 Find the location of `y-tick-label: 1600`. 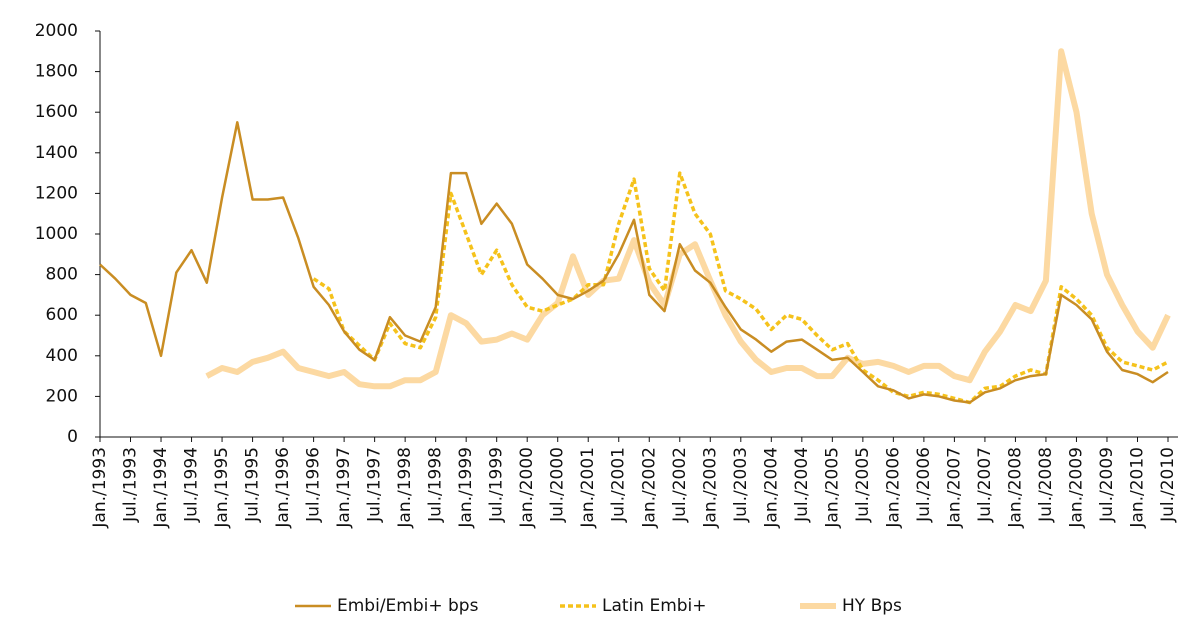

y-tick-label: 1600 is located at coordinates (56, 112).